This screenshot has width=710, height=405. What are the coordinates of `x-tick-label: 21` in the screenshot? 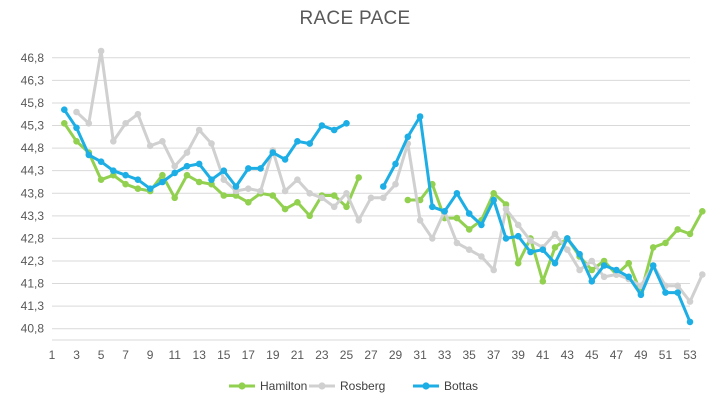 It's located at (298, 355).